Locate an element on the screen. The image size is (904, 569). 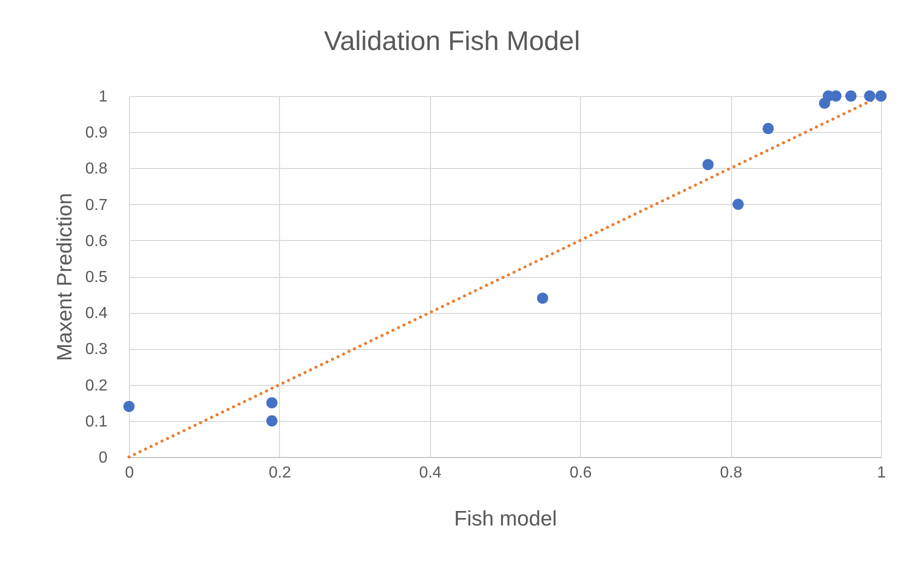
x-tick-label: 0.8 is located at coordinates (731, 473).